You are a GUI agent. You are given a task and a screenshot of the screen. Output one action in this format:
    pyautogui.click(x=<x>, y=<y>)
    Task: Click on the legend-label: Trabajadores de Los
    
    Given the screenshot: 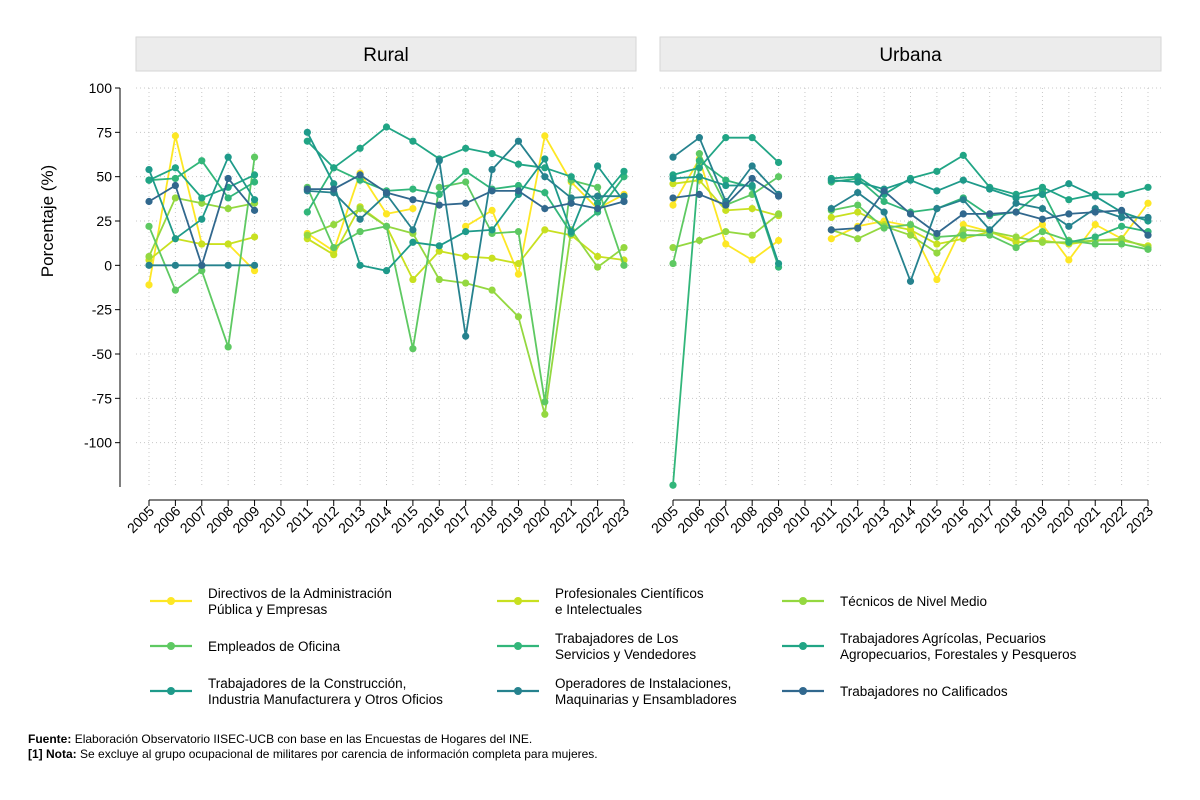 What is the action you would take?
    pyautogui.click(x=617, y=638)
    